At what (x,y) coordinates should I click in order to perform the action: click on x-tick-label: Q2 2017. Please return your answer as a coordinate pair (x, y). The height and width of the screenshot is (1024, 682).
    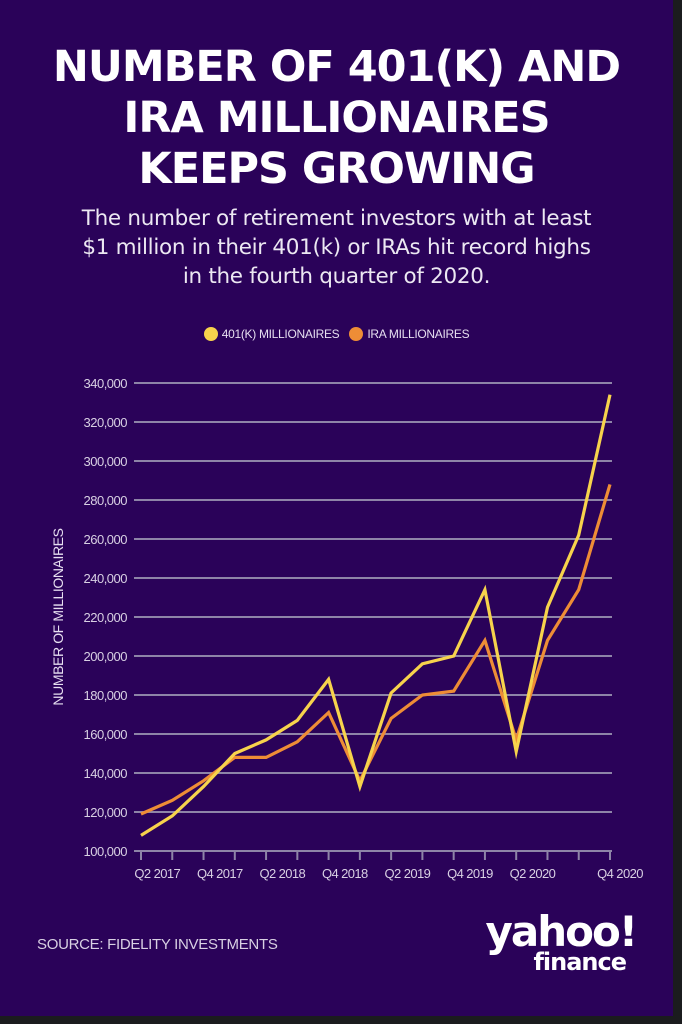
    Looking at the image, I should click on (157, 873).